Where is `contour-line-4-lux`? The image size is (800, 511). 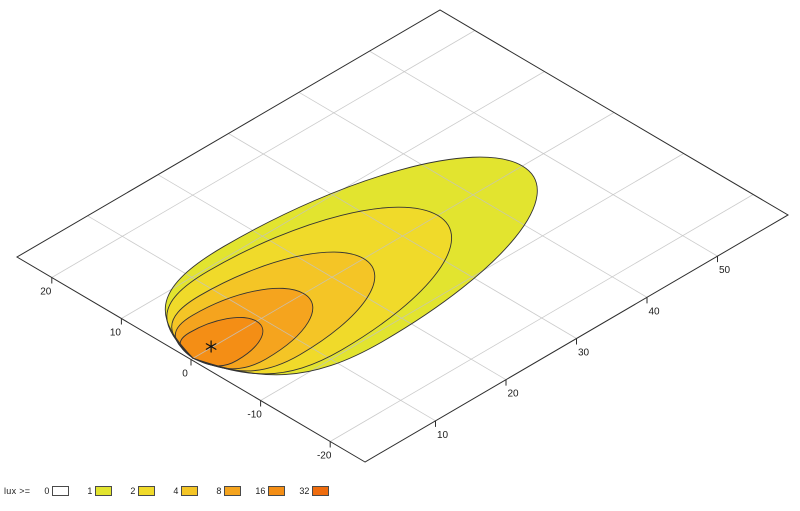 contour-line-4-lux is located at coordinates (278, 308).